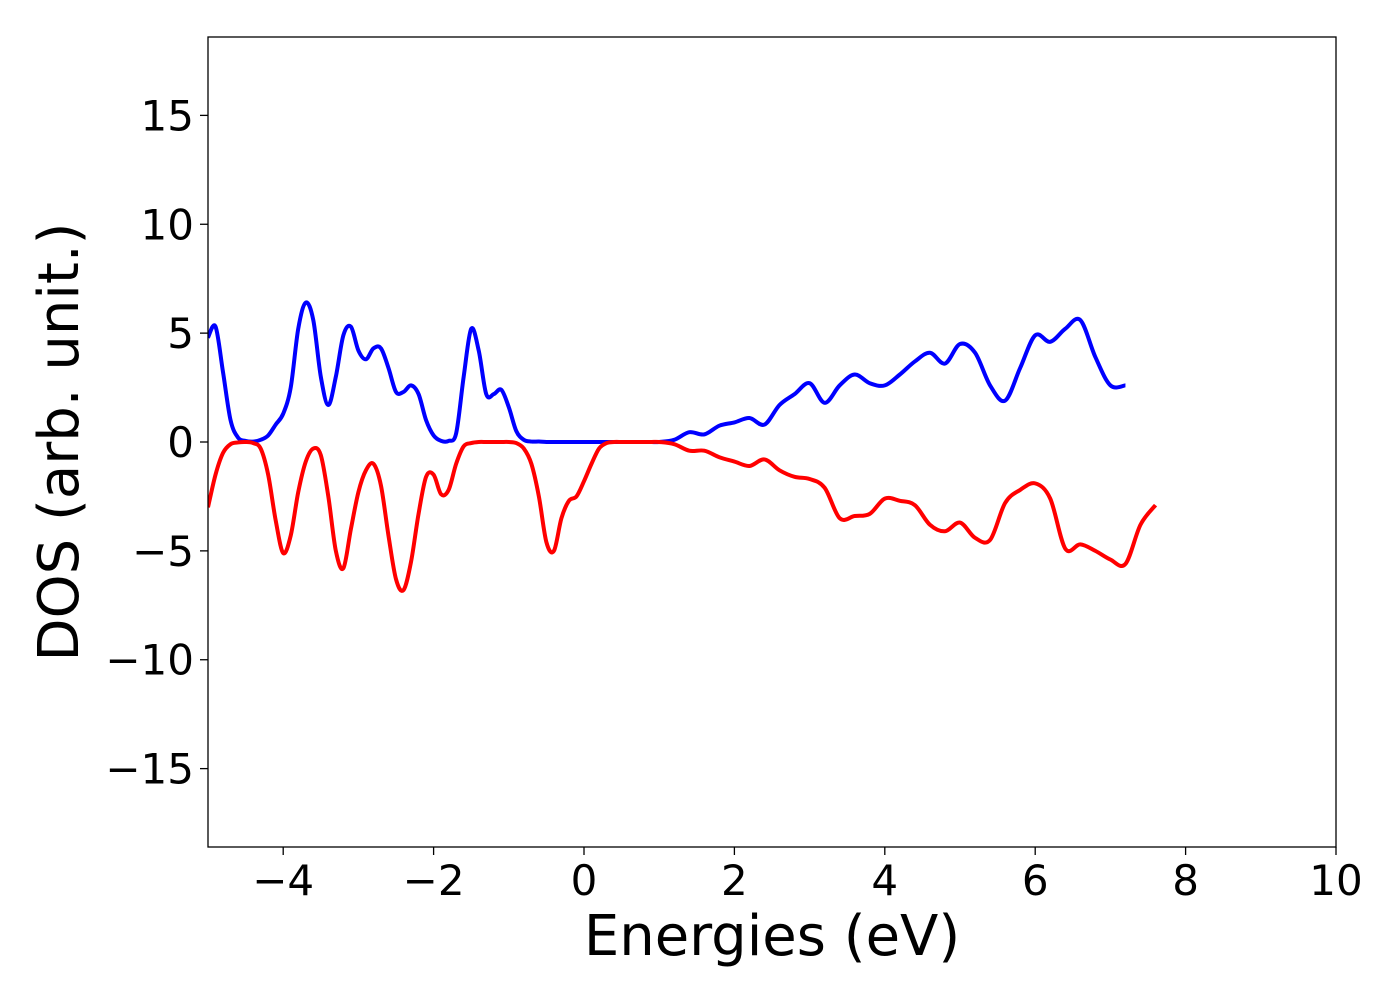  I want to click on y-tick-label: 0, so click(180, 442).